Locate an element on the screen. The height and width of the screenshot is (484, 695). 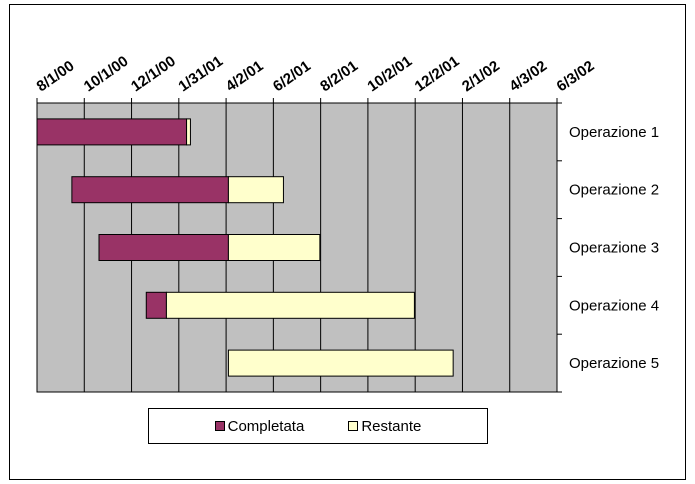
x-tick-label: 8/1/00 is located at coordinates (56, 76).